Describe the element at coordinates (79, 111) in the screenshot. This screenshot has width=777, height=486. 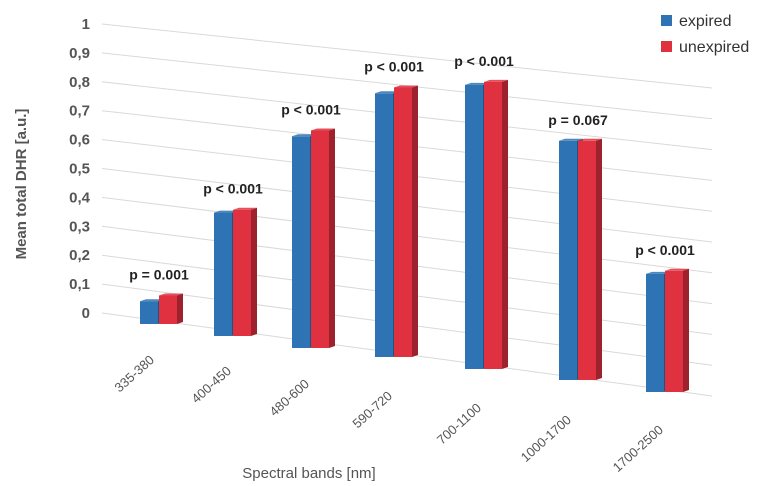
I see `y-tick-label: 0,7` at that location.